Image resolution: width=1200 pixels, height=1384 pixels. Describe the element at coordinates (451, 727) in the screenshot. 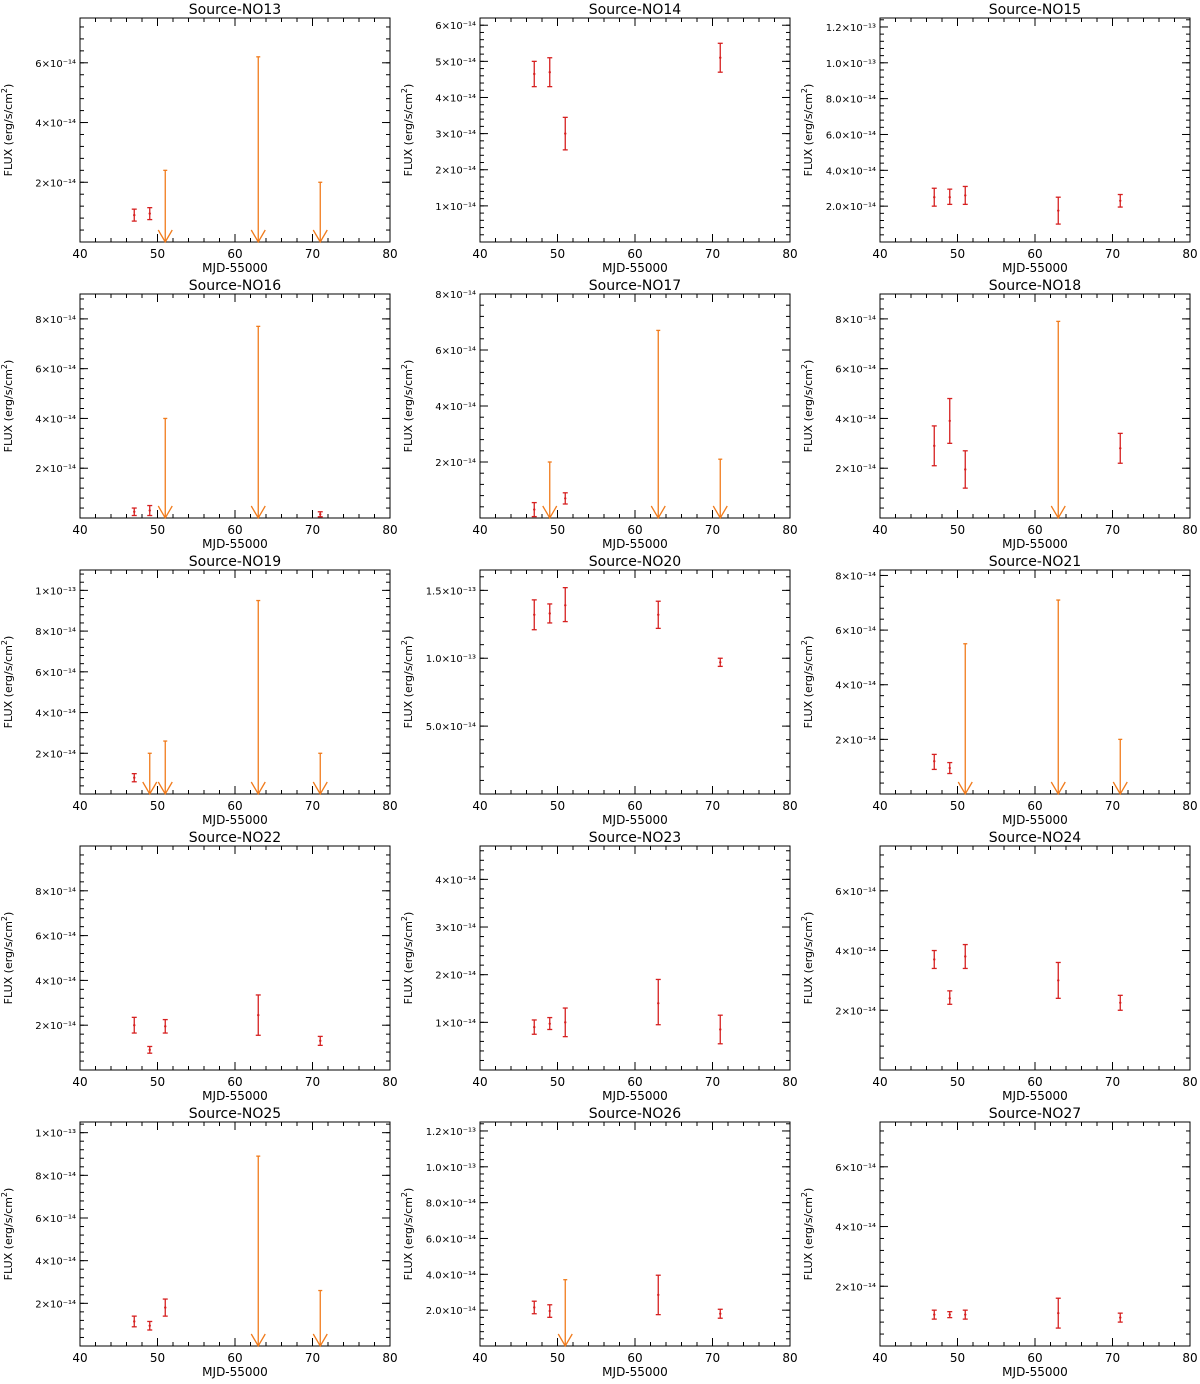

I see `y-tick-label: 5.0×10⁻¹⁴` at that location.